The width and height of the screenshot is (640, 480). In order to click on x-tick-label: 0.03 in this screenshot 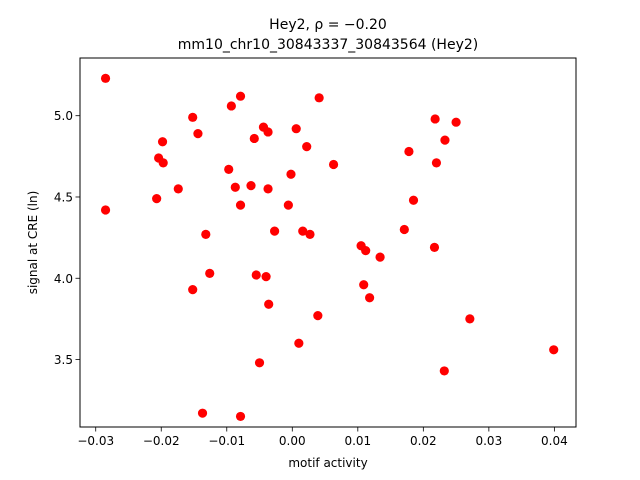, I will do `click(488, 441)`.